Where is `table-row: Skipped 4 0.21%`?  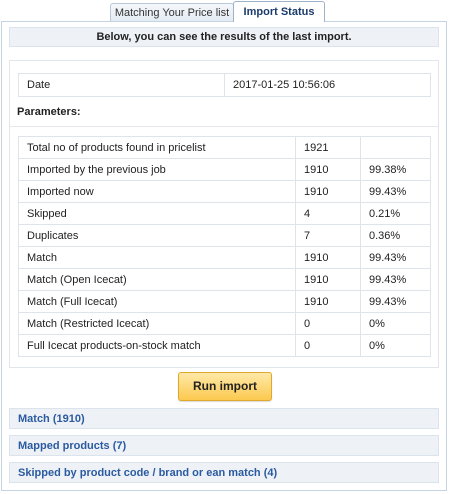 table-row: Skipped 4 0.21% is located at coordinates (224, 213).